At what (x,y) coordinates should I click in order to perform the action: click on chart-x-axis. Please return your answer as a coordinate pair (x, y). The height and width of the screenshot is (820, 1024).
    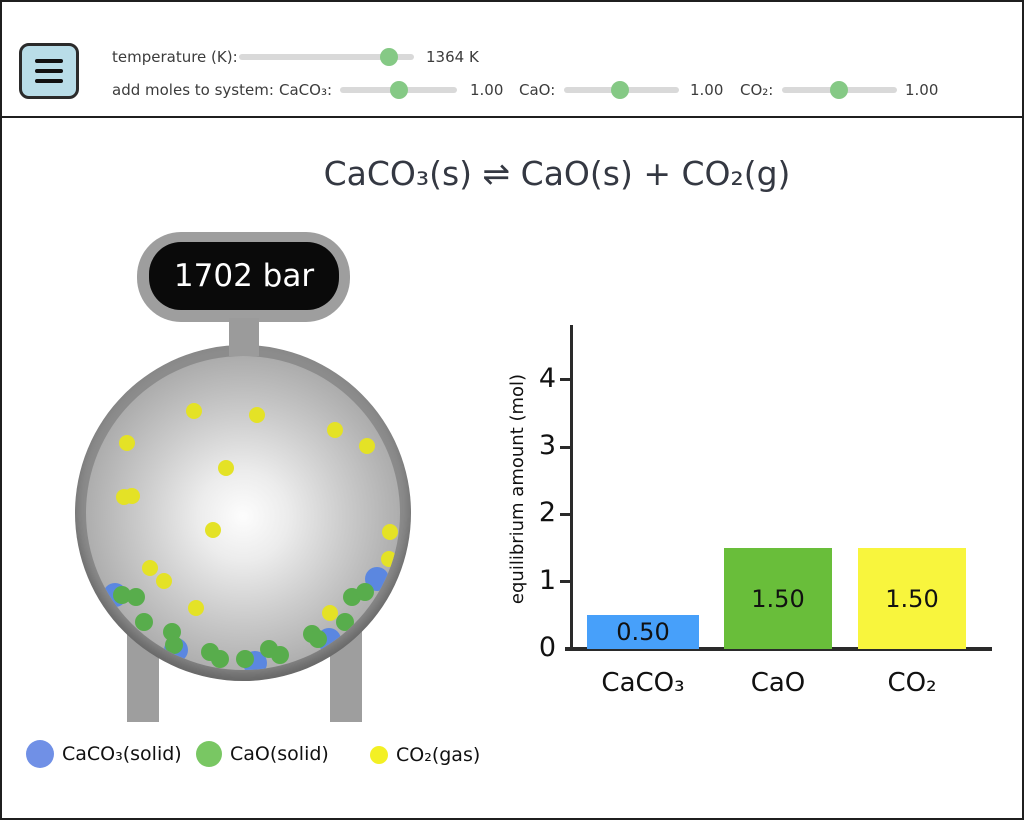
    Looking at the image, I should click on (778, 649).